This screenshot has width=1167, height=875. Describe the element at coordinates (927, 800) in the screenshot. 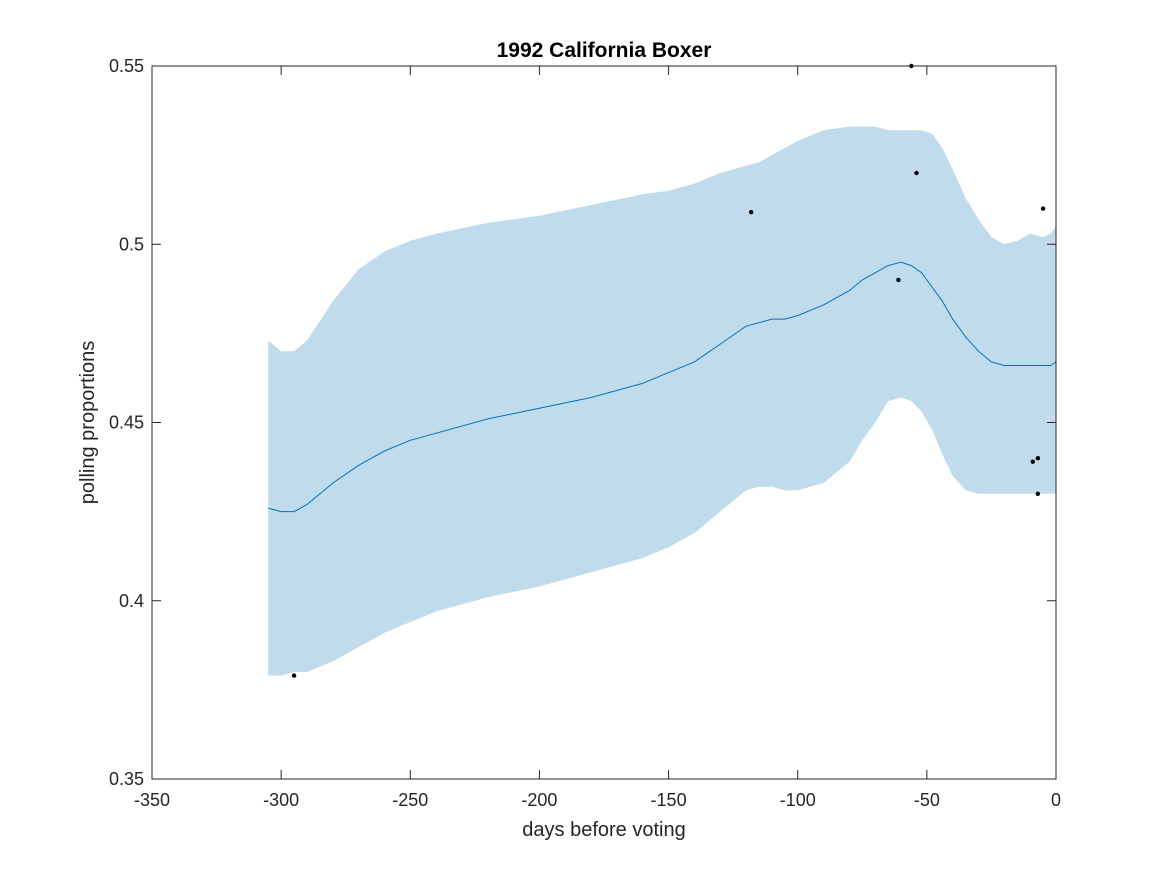

I see `x-tick-label: -50` at that location.